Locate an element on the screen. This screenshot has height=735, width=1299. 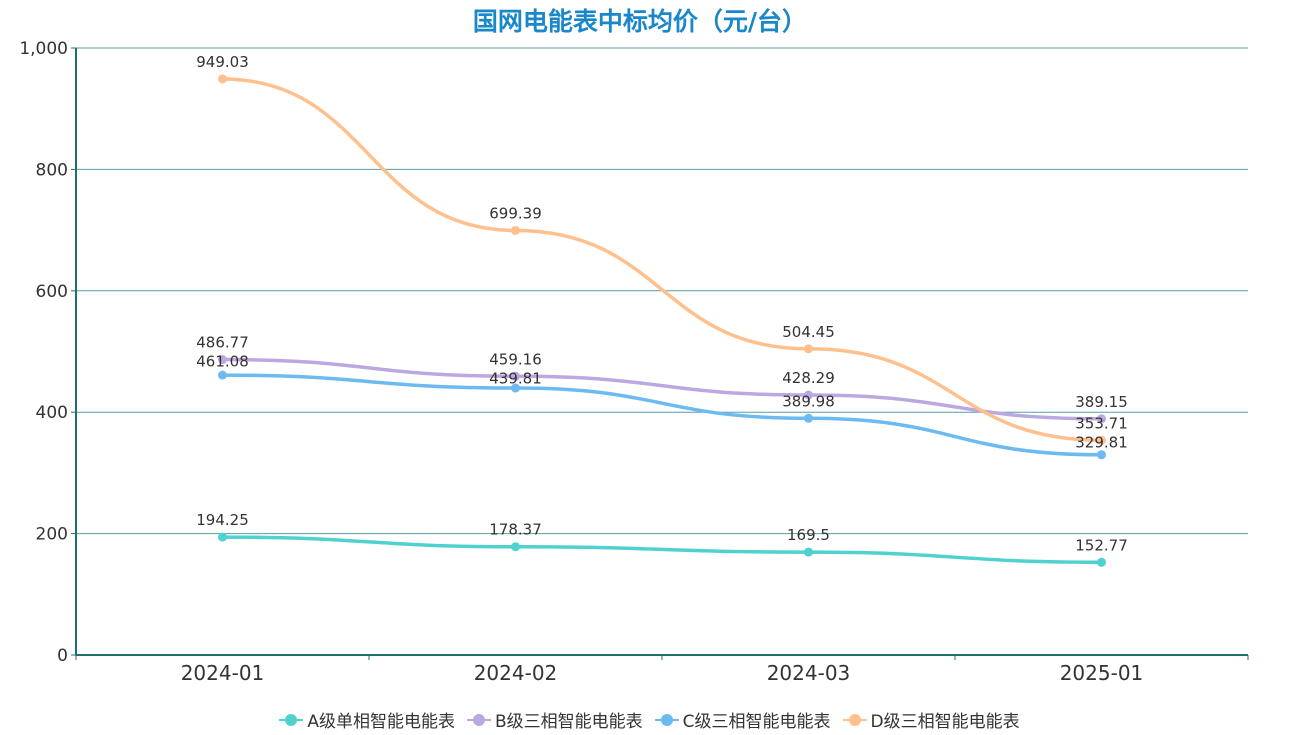
legend-label: A级单相智能电能表 is located at coordinates (381, 722).